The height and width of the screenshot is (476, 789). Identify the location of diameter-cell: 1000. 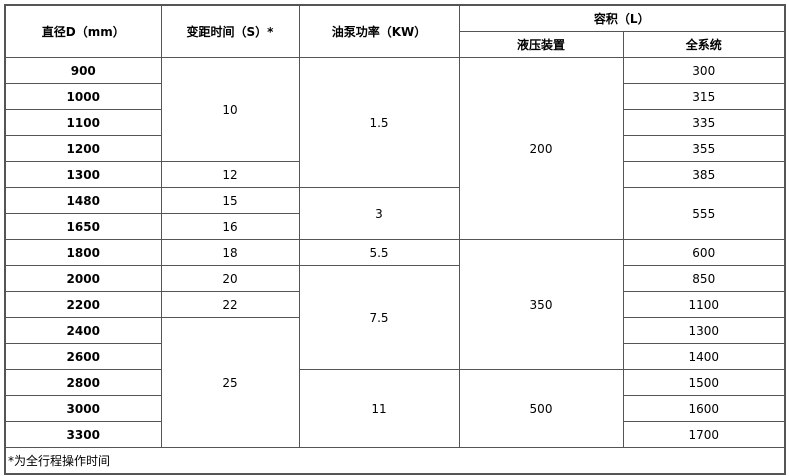
(83, 96).